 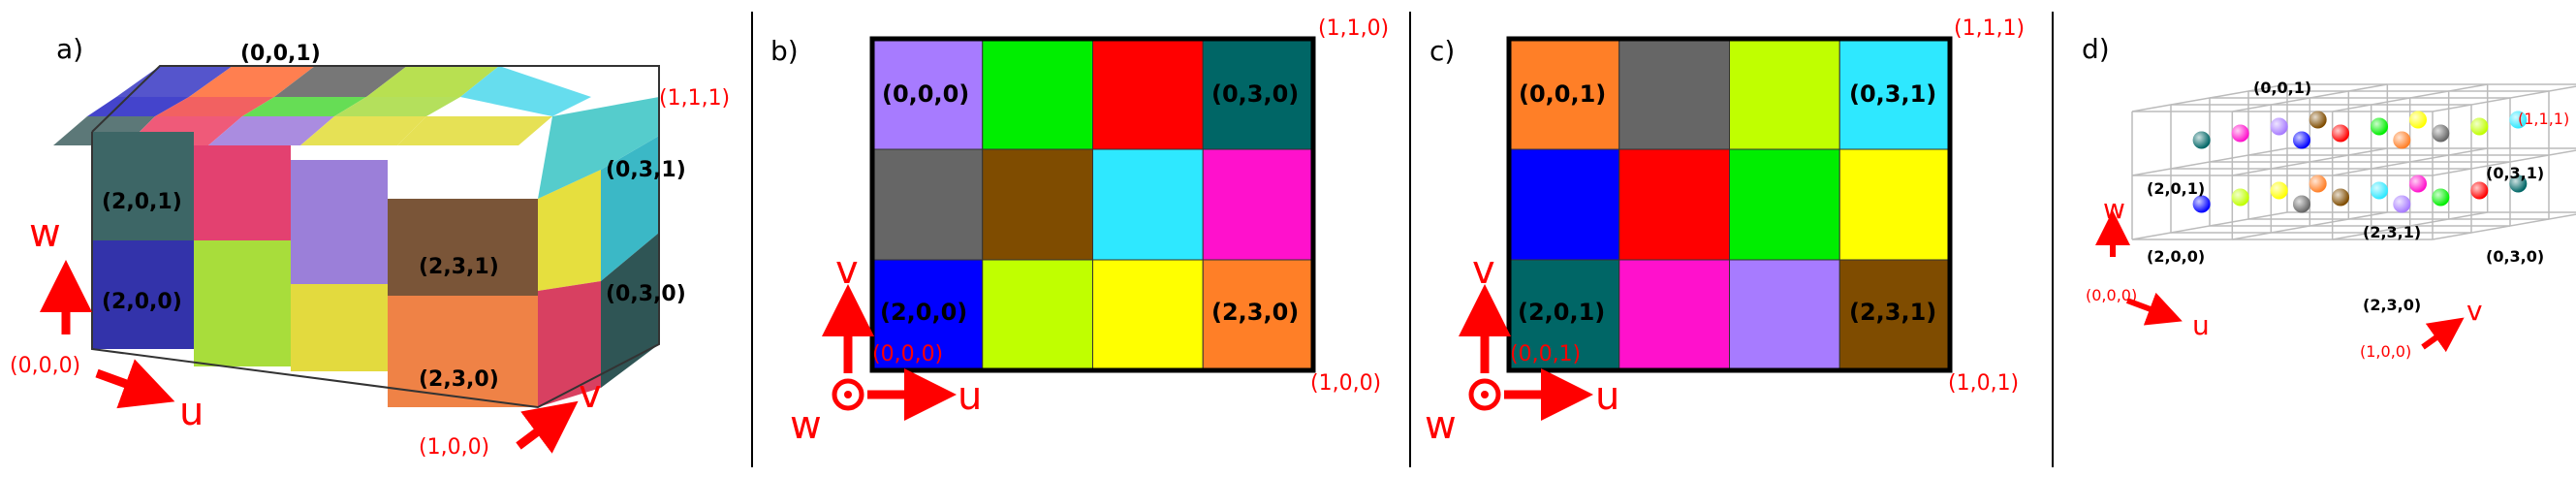 I want to click on corner-tr-label: (1,1,0), so click(x=1353, y=28).